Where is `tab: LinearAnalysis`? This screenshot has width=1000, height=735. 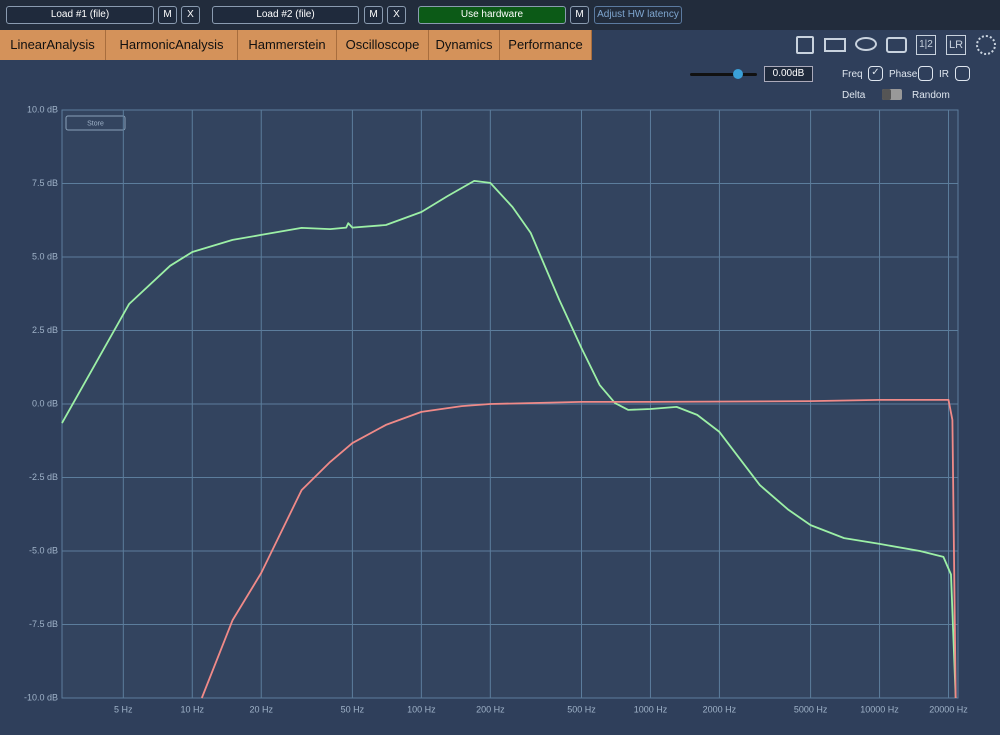
tab: LinearAnalysis is located at coordinates (53, 45).